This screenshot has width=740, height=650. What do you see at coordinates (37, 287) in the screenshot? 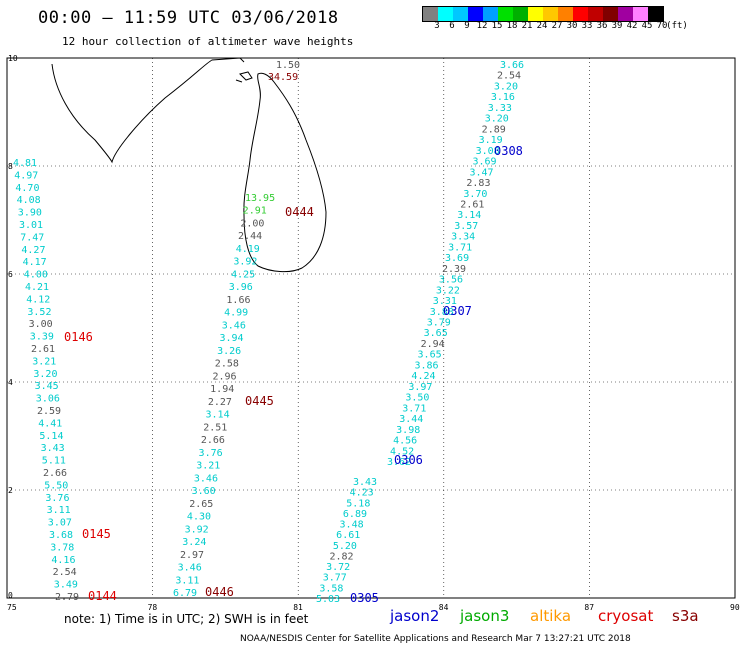
I see `wave-height-value: 4.21` at bounding box center [37, 287].